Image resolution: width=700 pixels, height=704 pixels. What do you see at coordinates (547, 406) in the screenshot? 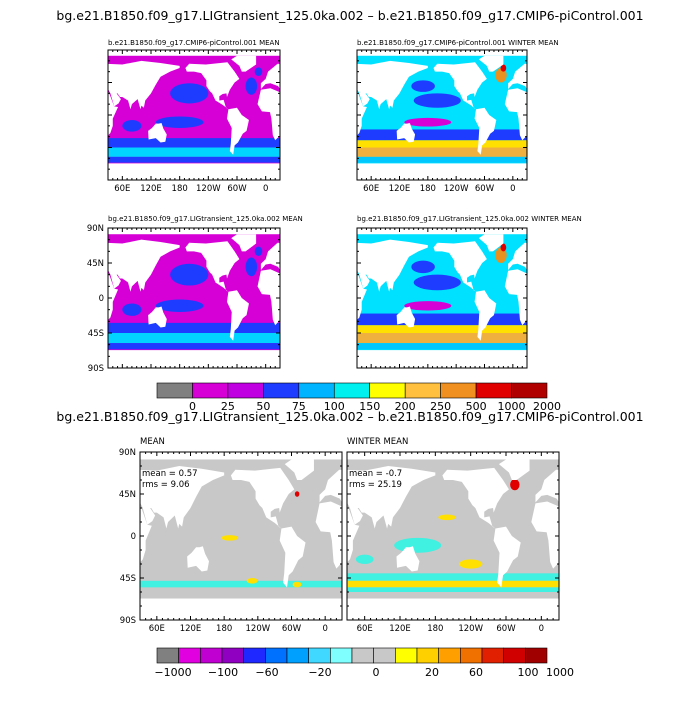
I see `colorbar-label: 2000` at bounding box center [547, 406].